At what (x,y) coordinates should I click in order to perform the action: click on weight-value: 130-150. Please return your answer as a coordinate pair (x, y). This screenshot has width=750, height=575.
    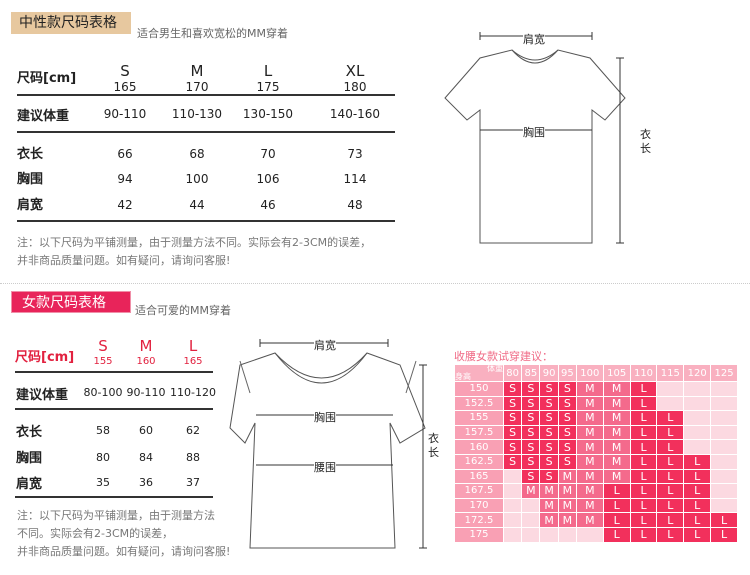
    Looking at the image, I should click on (268, 114).